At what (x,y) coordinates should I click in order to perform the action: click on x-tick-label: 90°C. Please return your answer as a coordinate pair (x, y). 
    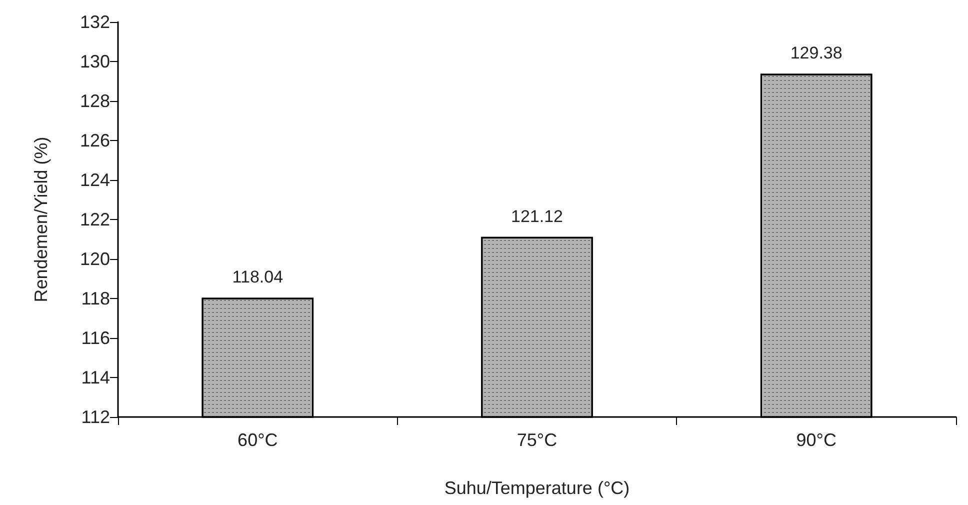
    Looking at the image, I should click on (816, 440).